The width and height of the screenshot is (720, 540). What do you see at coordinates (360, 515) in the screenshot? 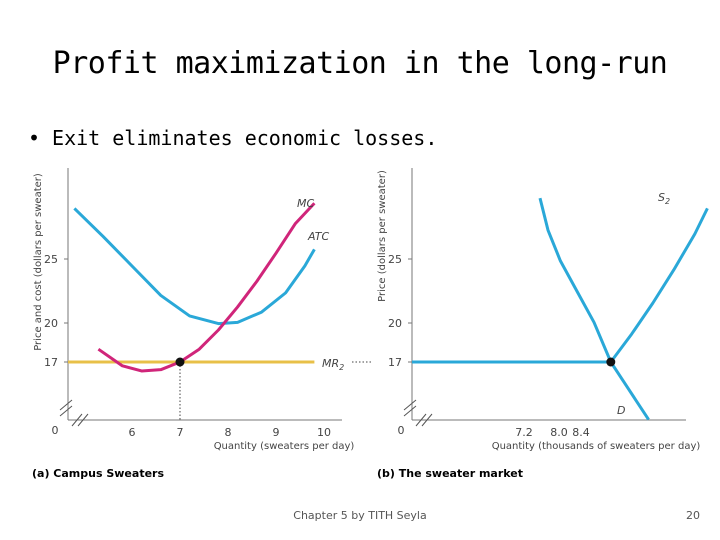
I see `footer-credit: Chapter 5 by TITH Seyla` at bounding box center [360, 515].